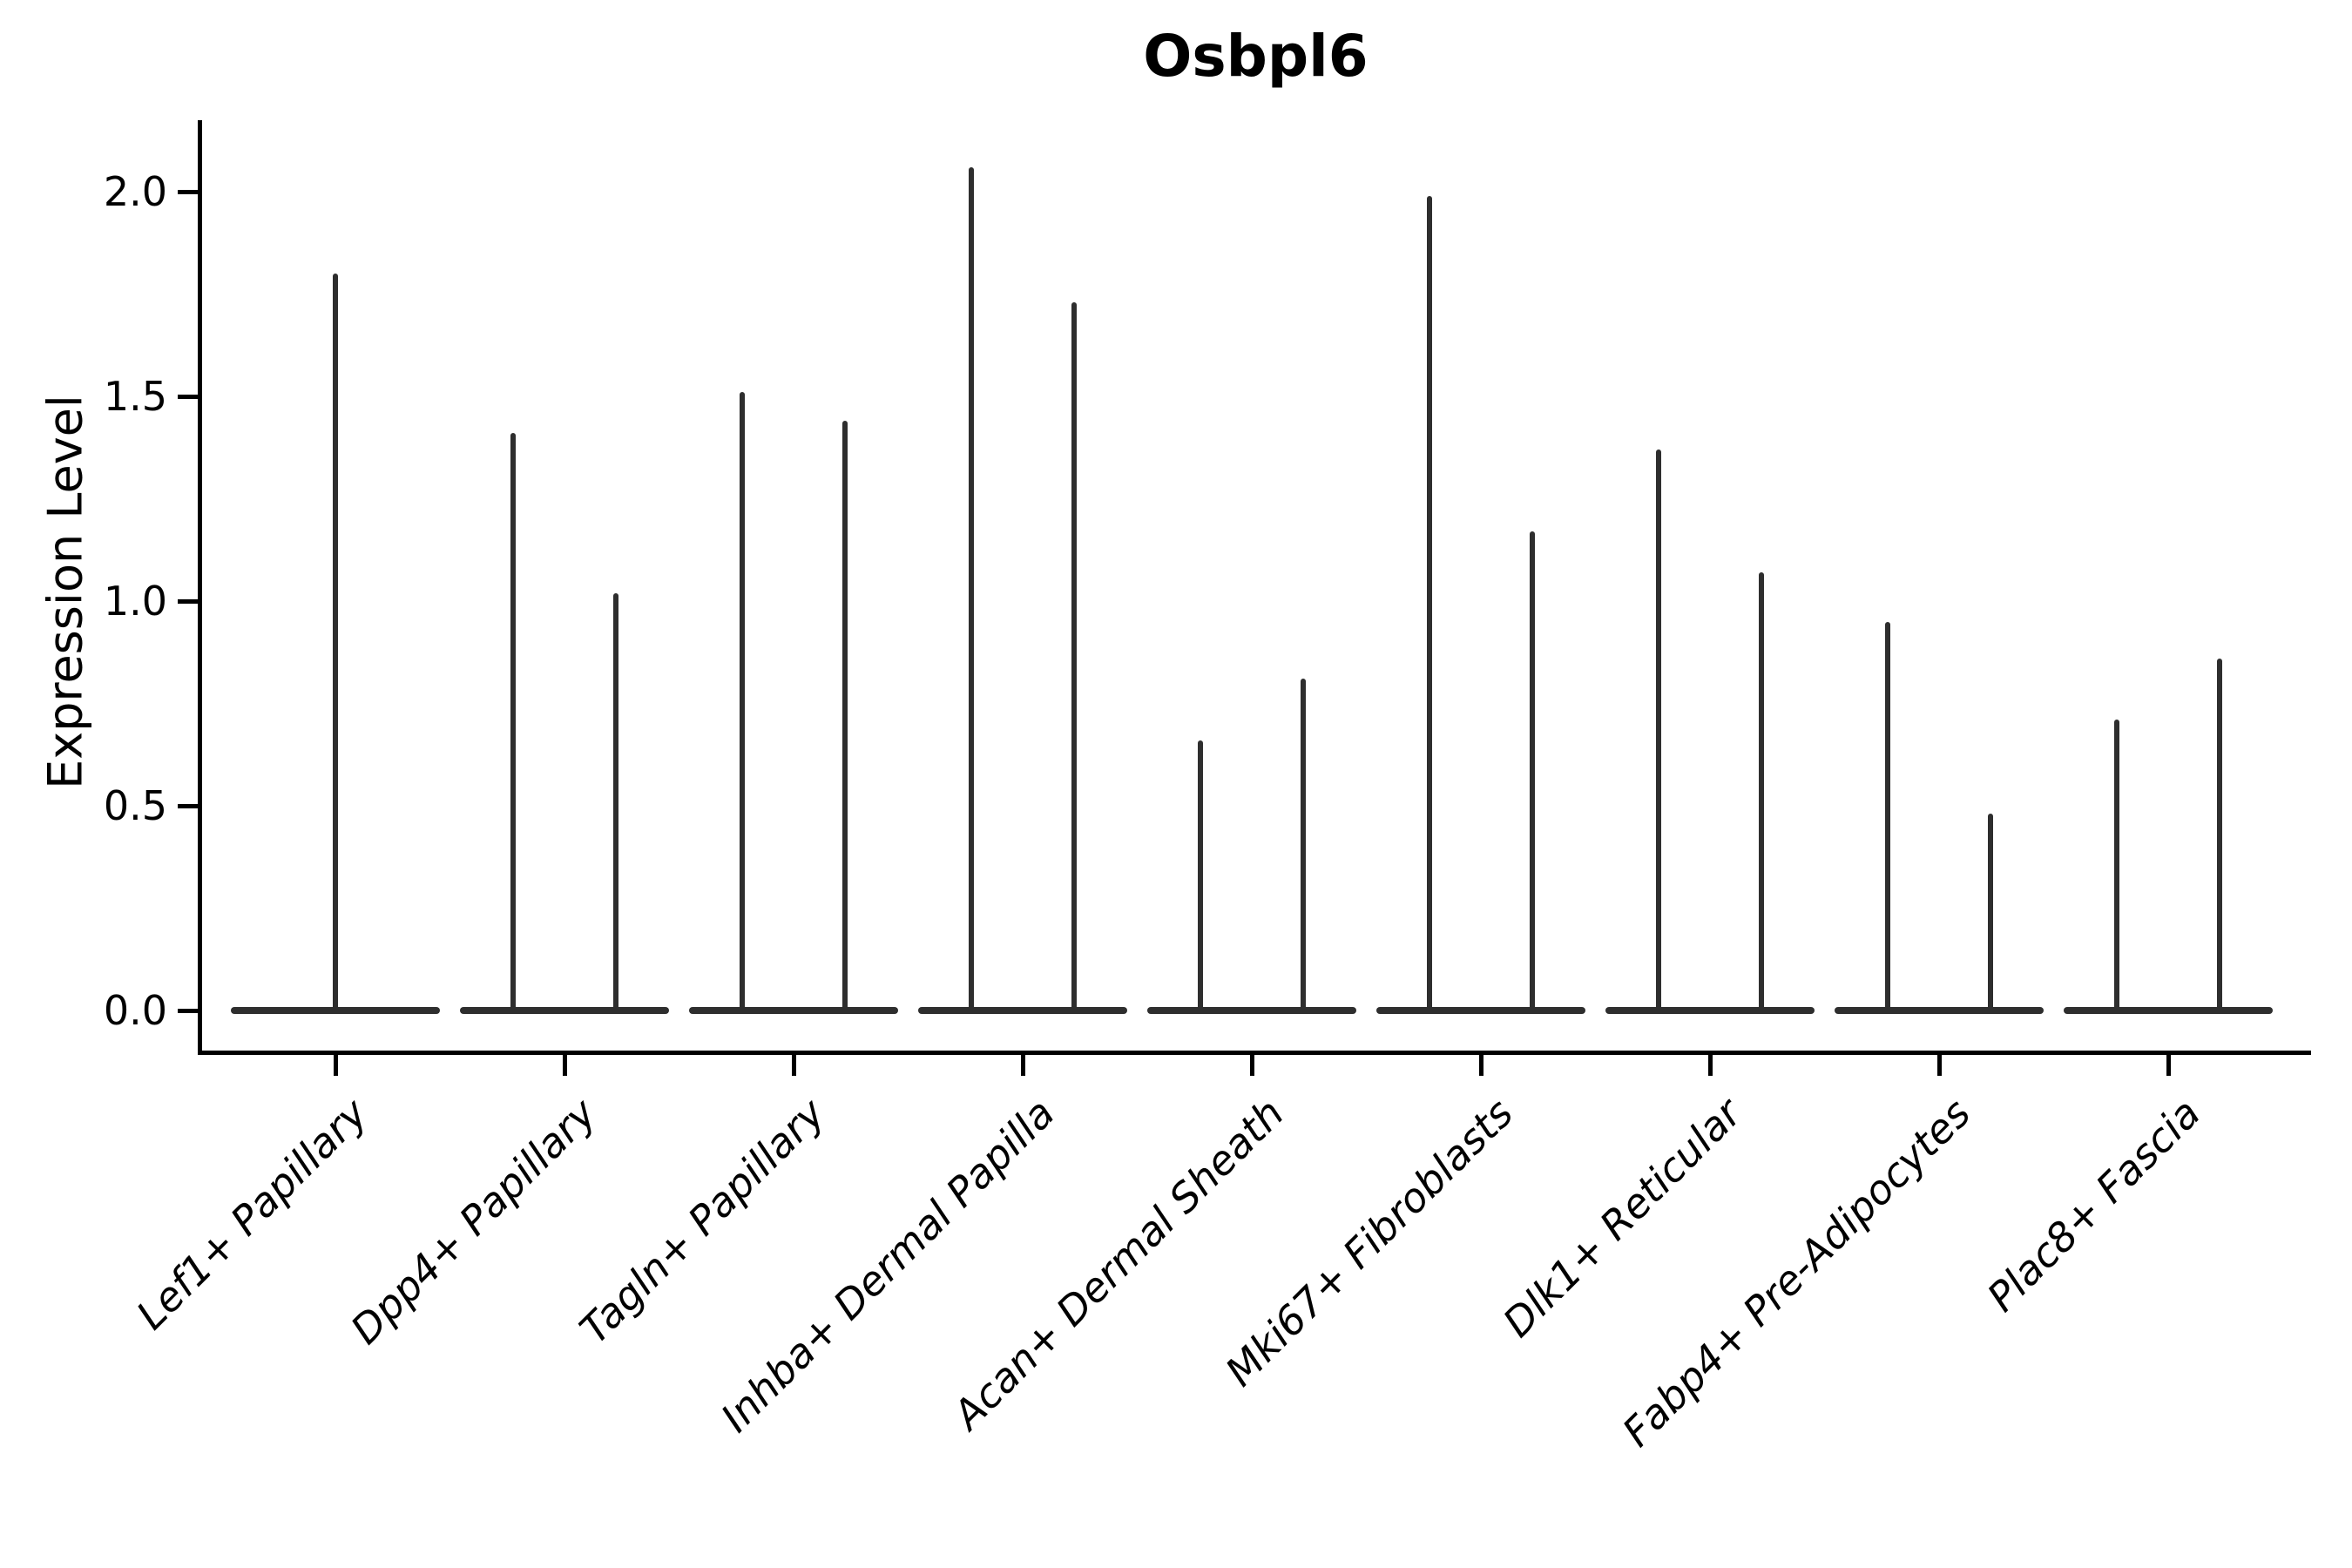  What do you see at coordinates (251, 1214) in the screenshot?
I see `x-tick-label-text: Lef1+ Papillary` at bounding box center [251, 1214].